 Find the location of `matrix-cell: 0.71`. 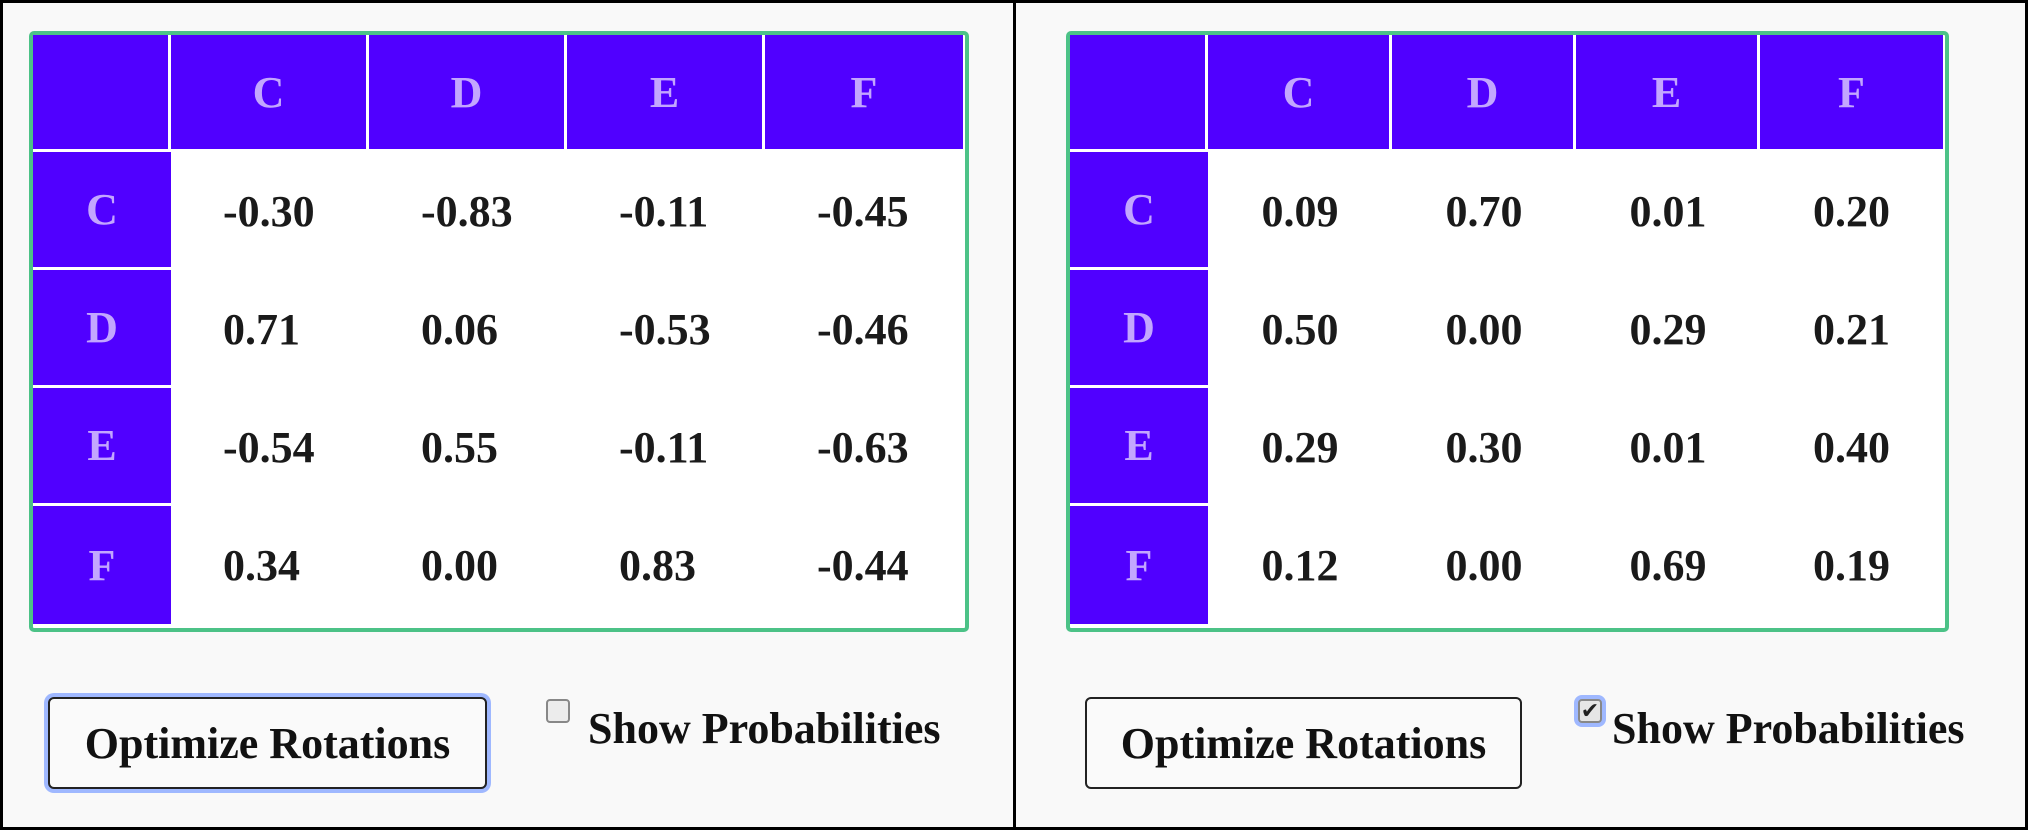

matrix-cell: 0.71 is located at coordinates (270, 329).